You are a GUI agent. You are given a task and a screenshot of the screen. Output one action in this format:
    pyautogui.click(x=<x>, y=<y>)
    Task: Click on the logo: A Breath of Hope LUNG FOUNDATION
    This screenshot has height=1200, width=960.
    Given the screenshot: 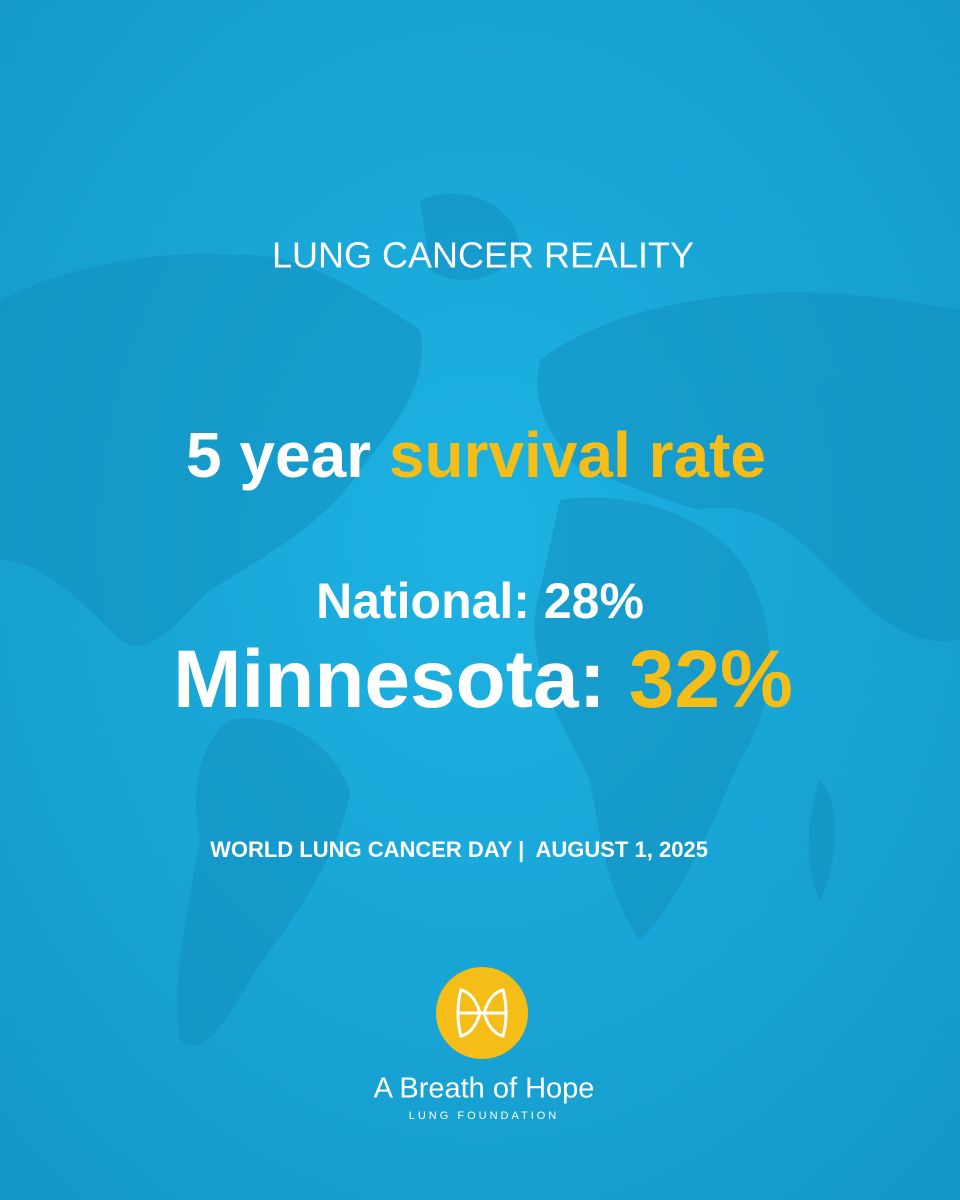 What is the action you would take?
    pyautogui.click(x=484, y=1044)
    